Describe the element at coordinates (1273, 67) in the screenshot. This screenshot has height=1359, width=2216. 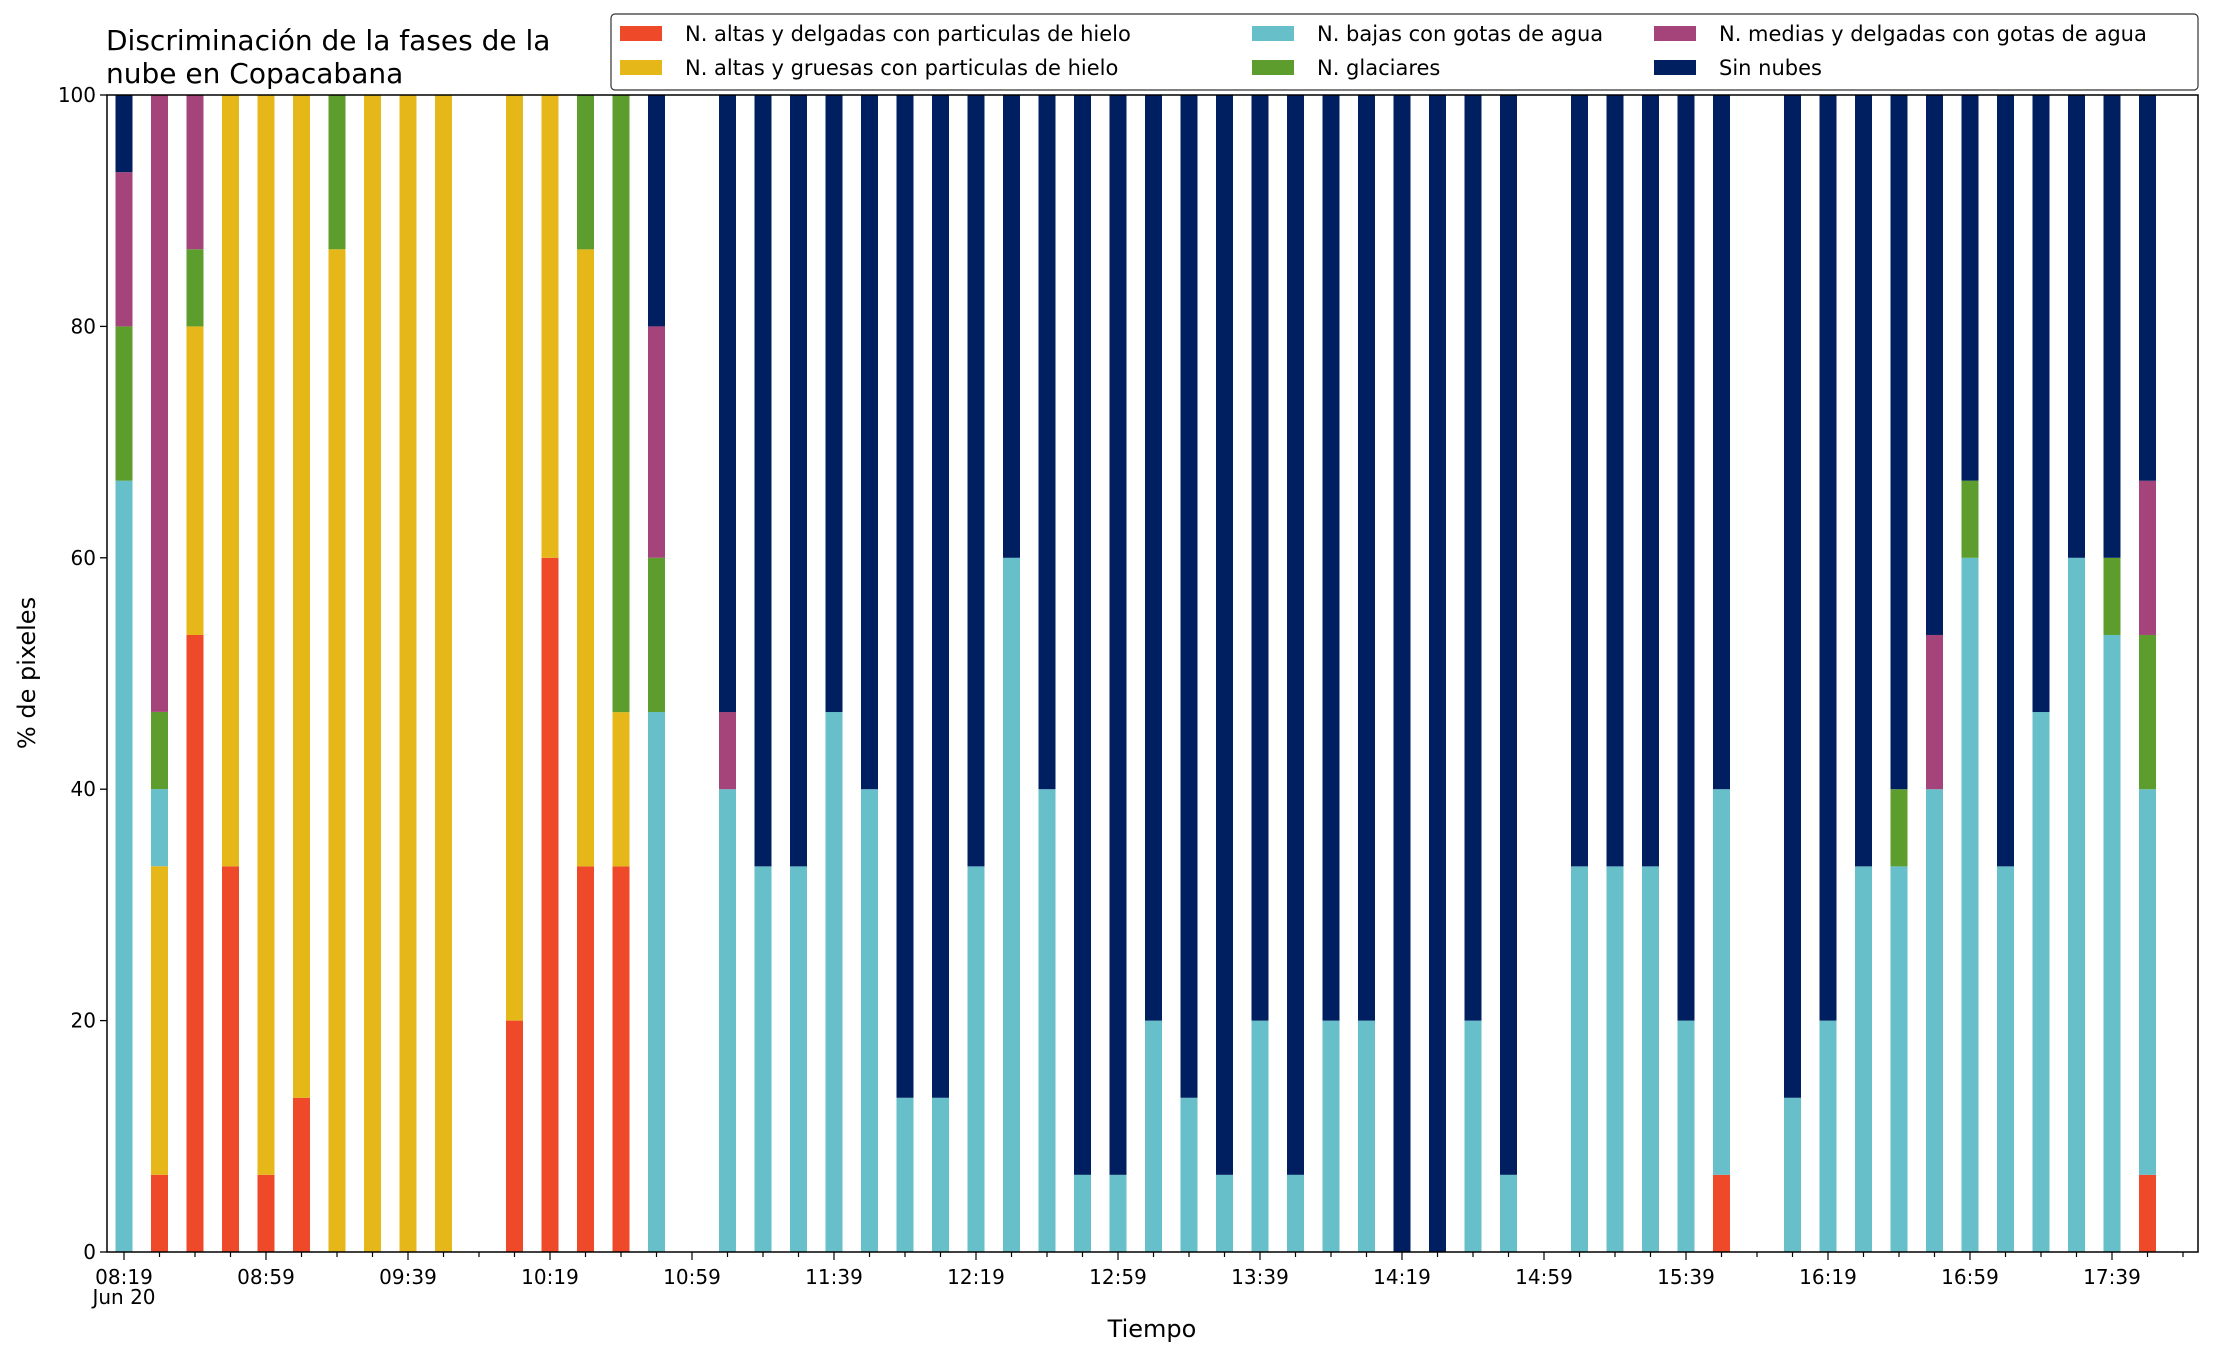
I see `legend-swatch-n-glaciares` at that location.